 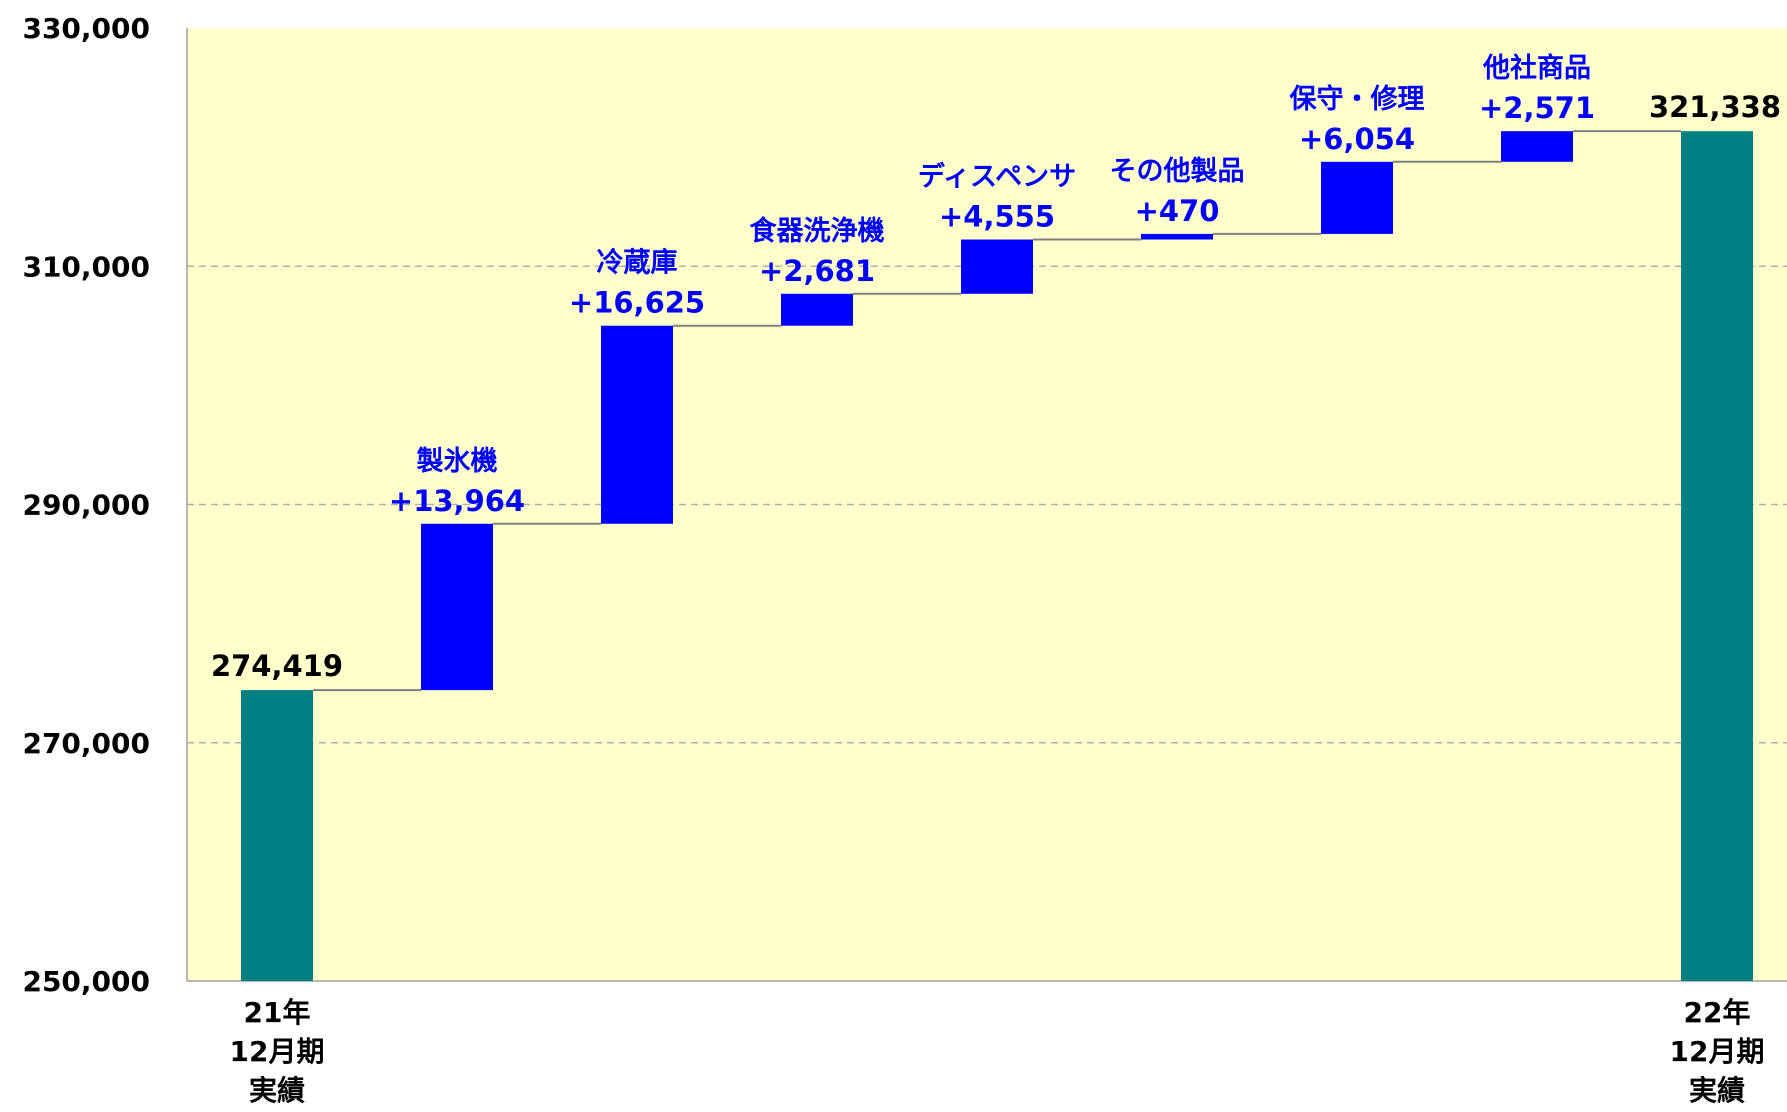 I want to click on x-category-label: 22年, so click(x=1717, y=1012).